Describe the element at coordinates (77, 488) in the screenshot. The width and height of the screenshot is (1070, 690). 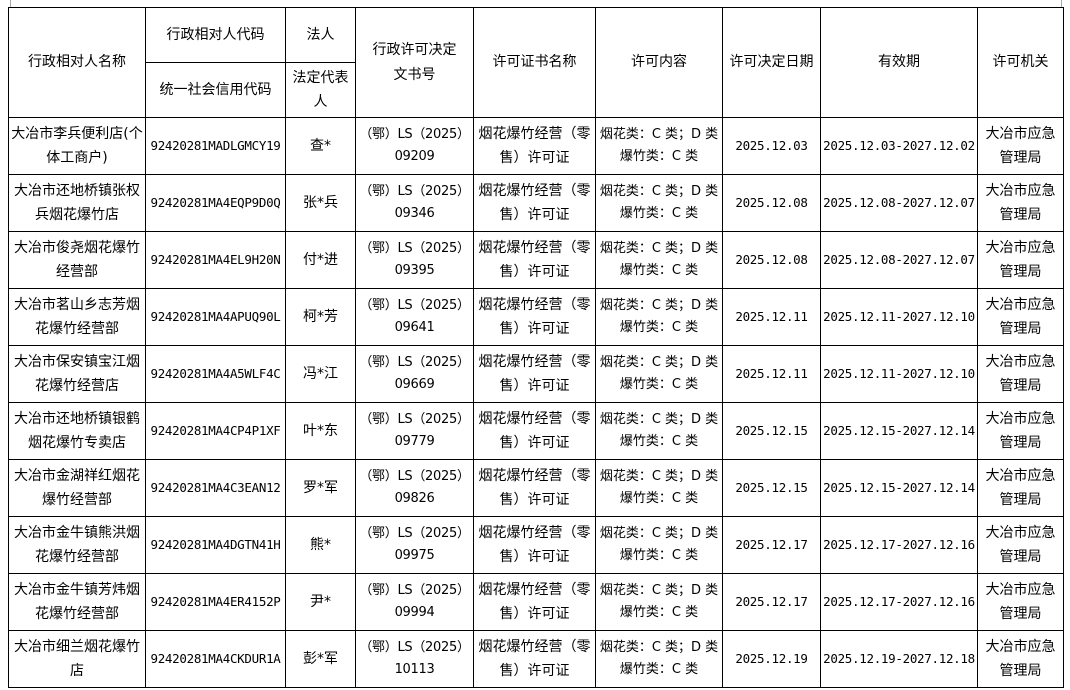
I see `cell-name: 大冶市金湖祥红烟花爆竹经营部` at that location.